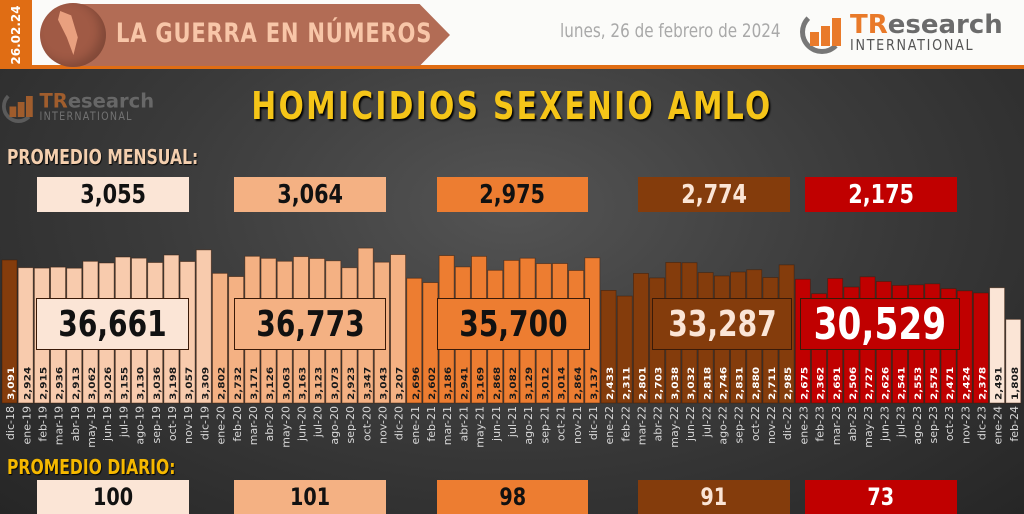 The image size is (1024, 514). What do you see at coordinates (773, 383) in the screenshot?
I see `bar-value-label: 2,711` at bounding box center [773, 383].